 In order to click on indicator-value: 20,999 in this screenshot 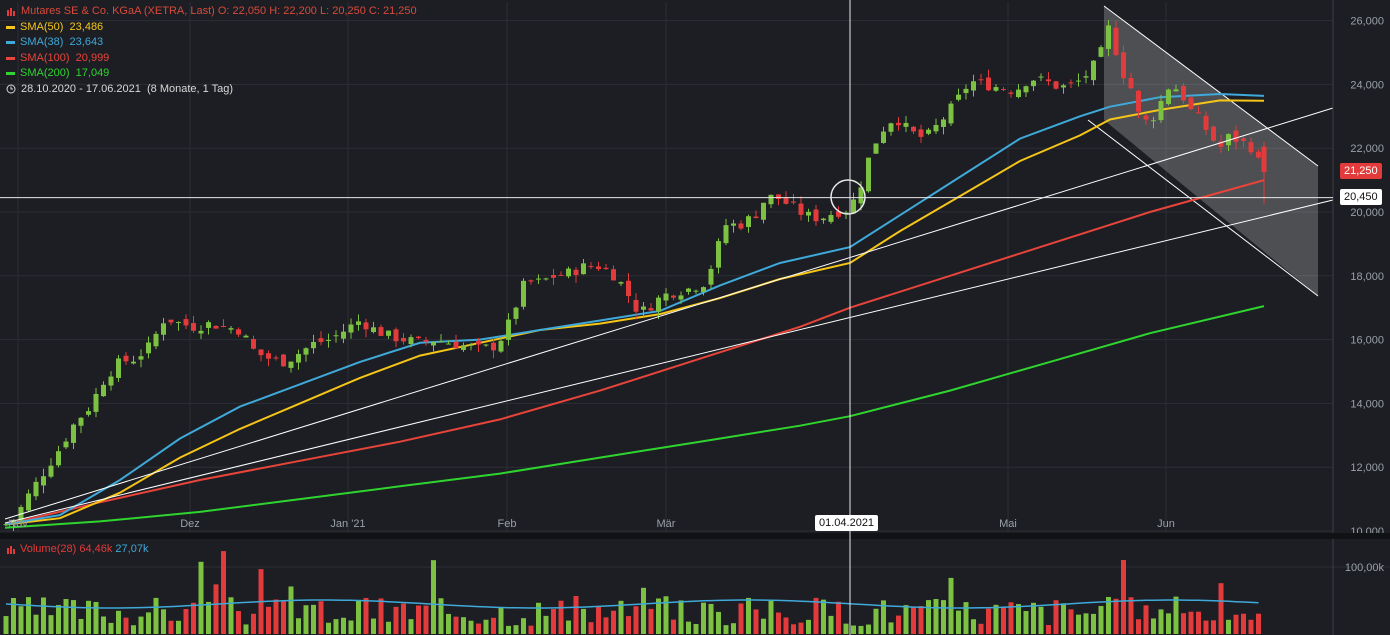, I will do `click(92, 57)`.